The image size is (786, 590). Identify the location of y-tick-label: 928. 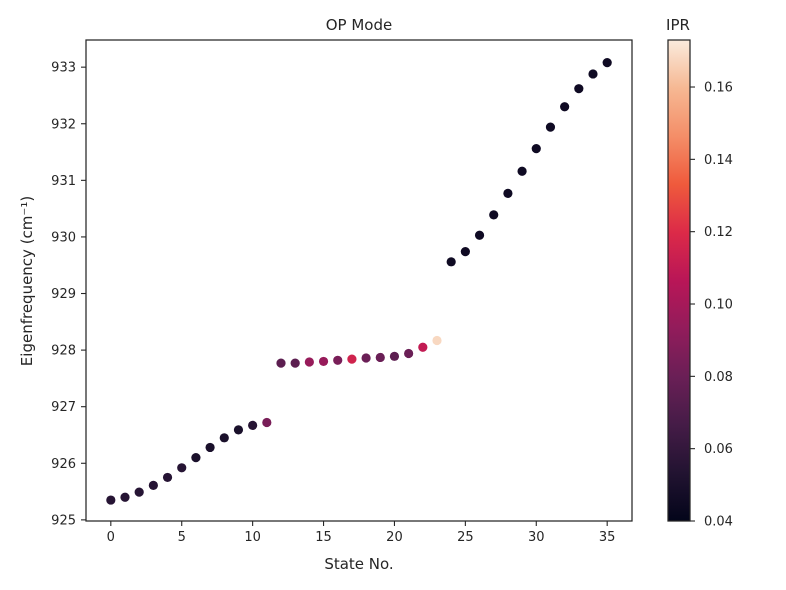
(63, 351).